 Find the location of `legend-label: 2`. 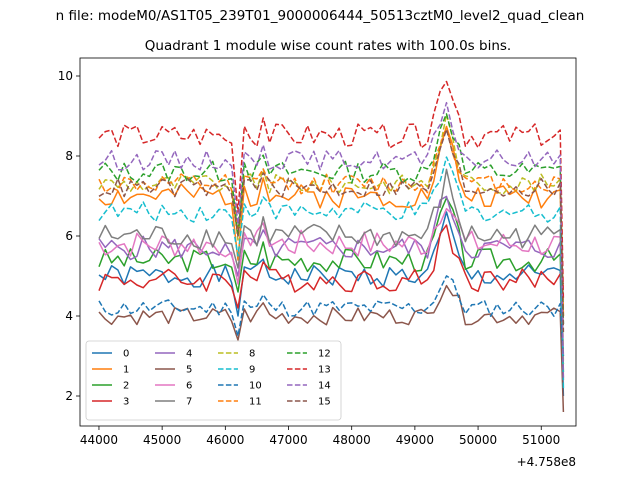

legend-label: 2 is located at coordinates (126, 386).